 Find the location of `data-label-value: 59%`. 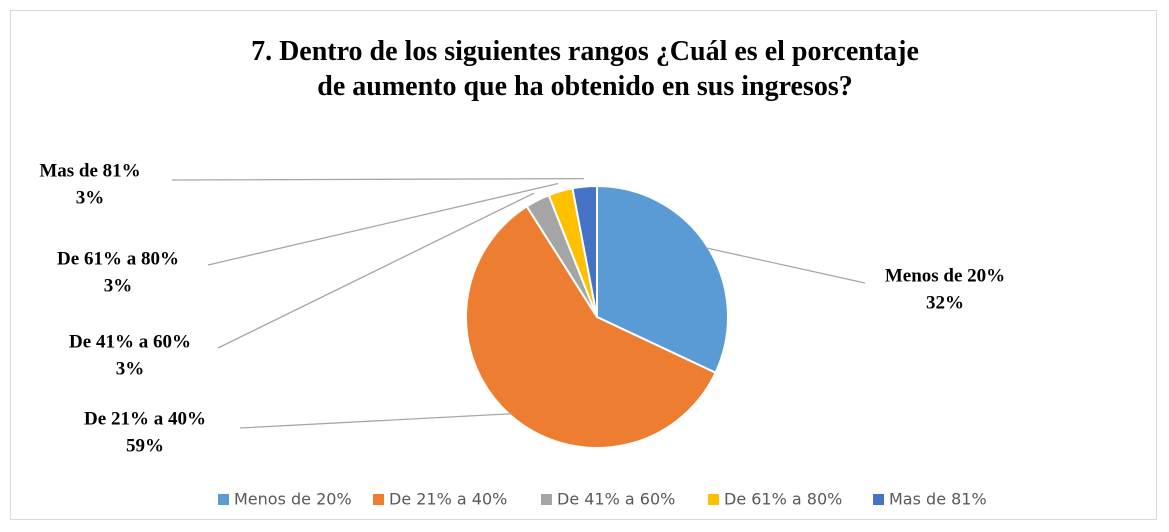

data-label-value: 59% is located at coordinates (145, 445).